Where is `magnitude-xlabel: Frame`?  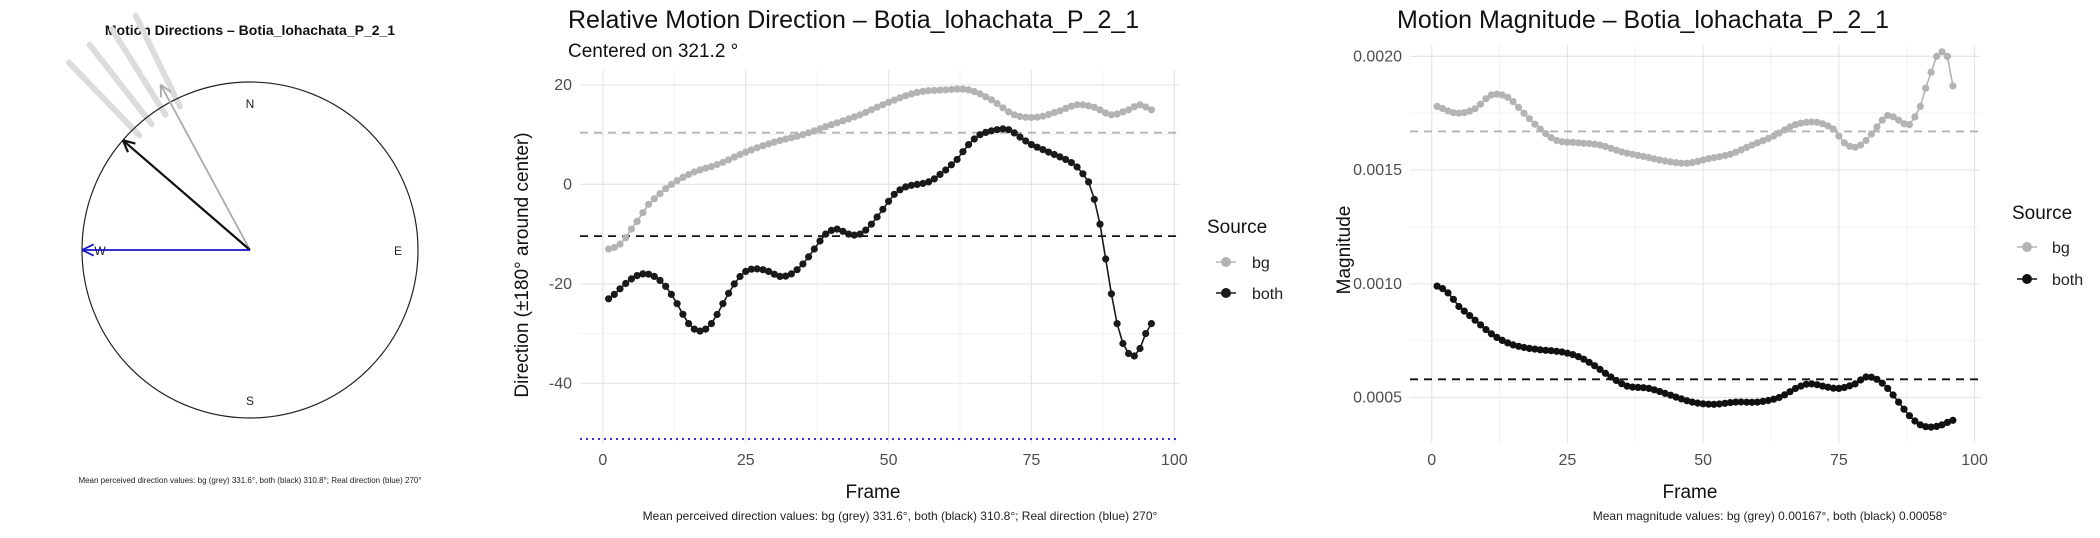
magnitude-xlabel: Frame is located at coordinates (1690, 492).